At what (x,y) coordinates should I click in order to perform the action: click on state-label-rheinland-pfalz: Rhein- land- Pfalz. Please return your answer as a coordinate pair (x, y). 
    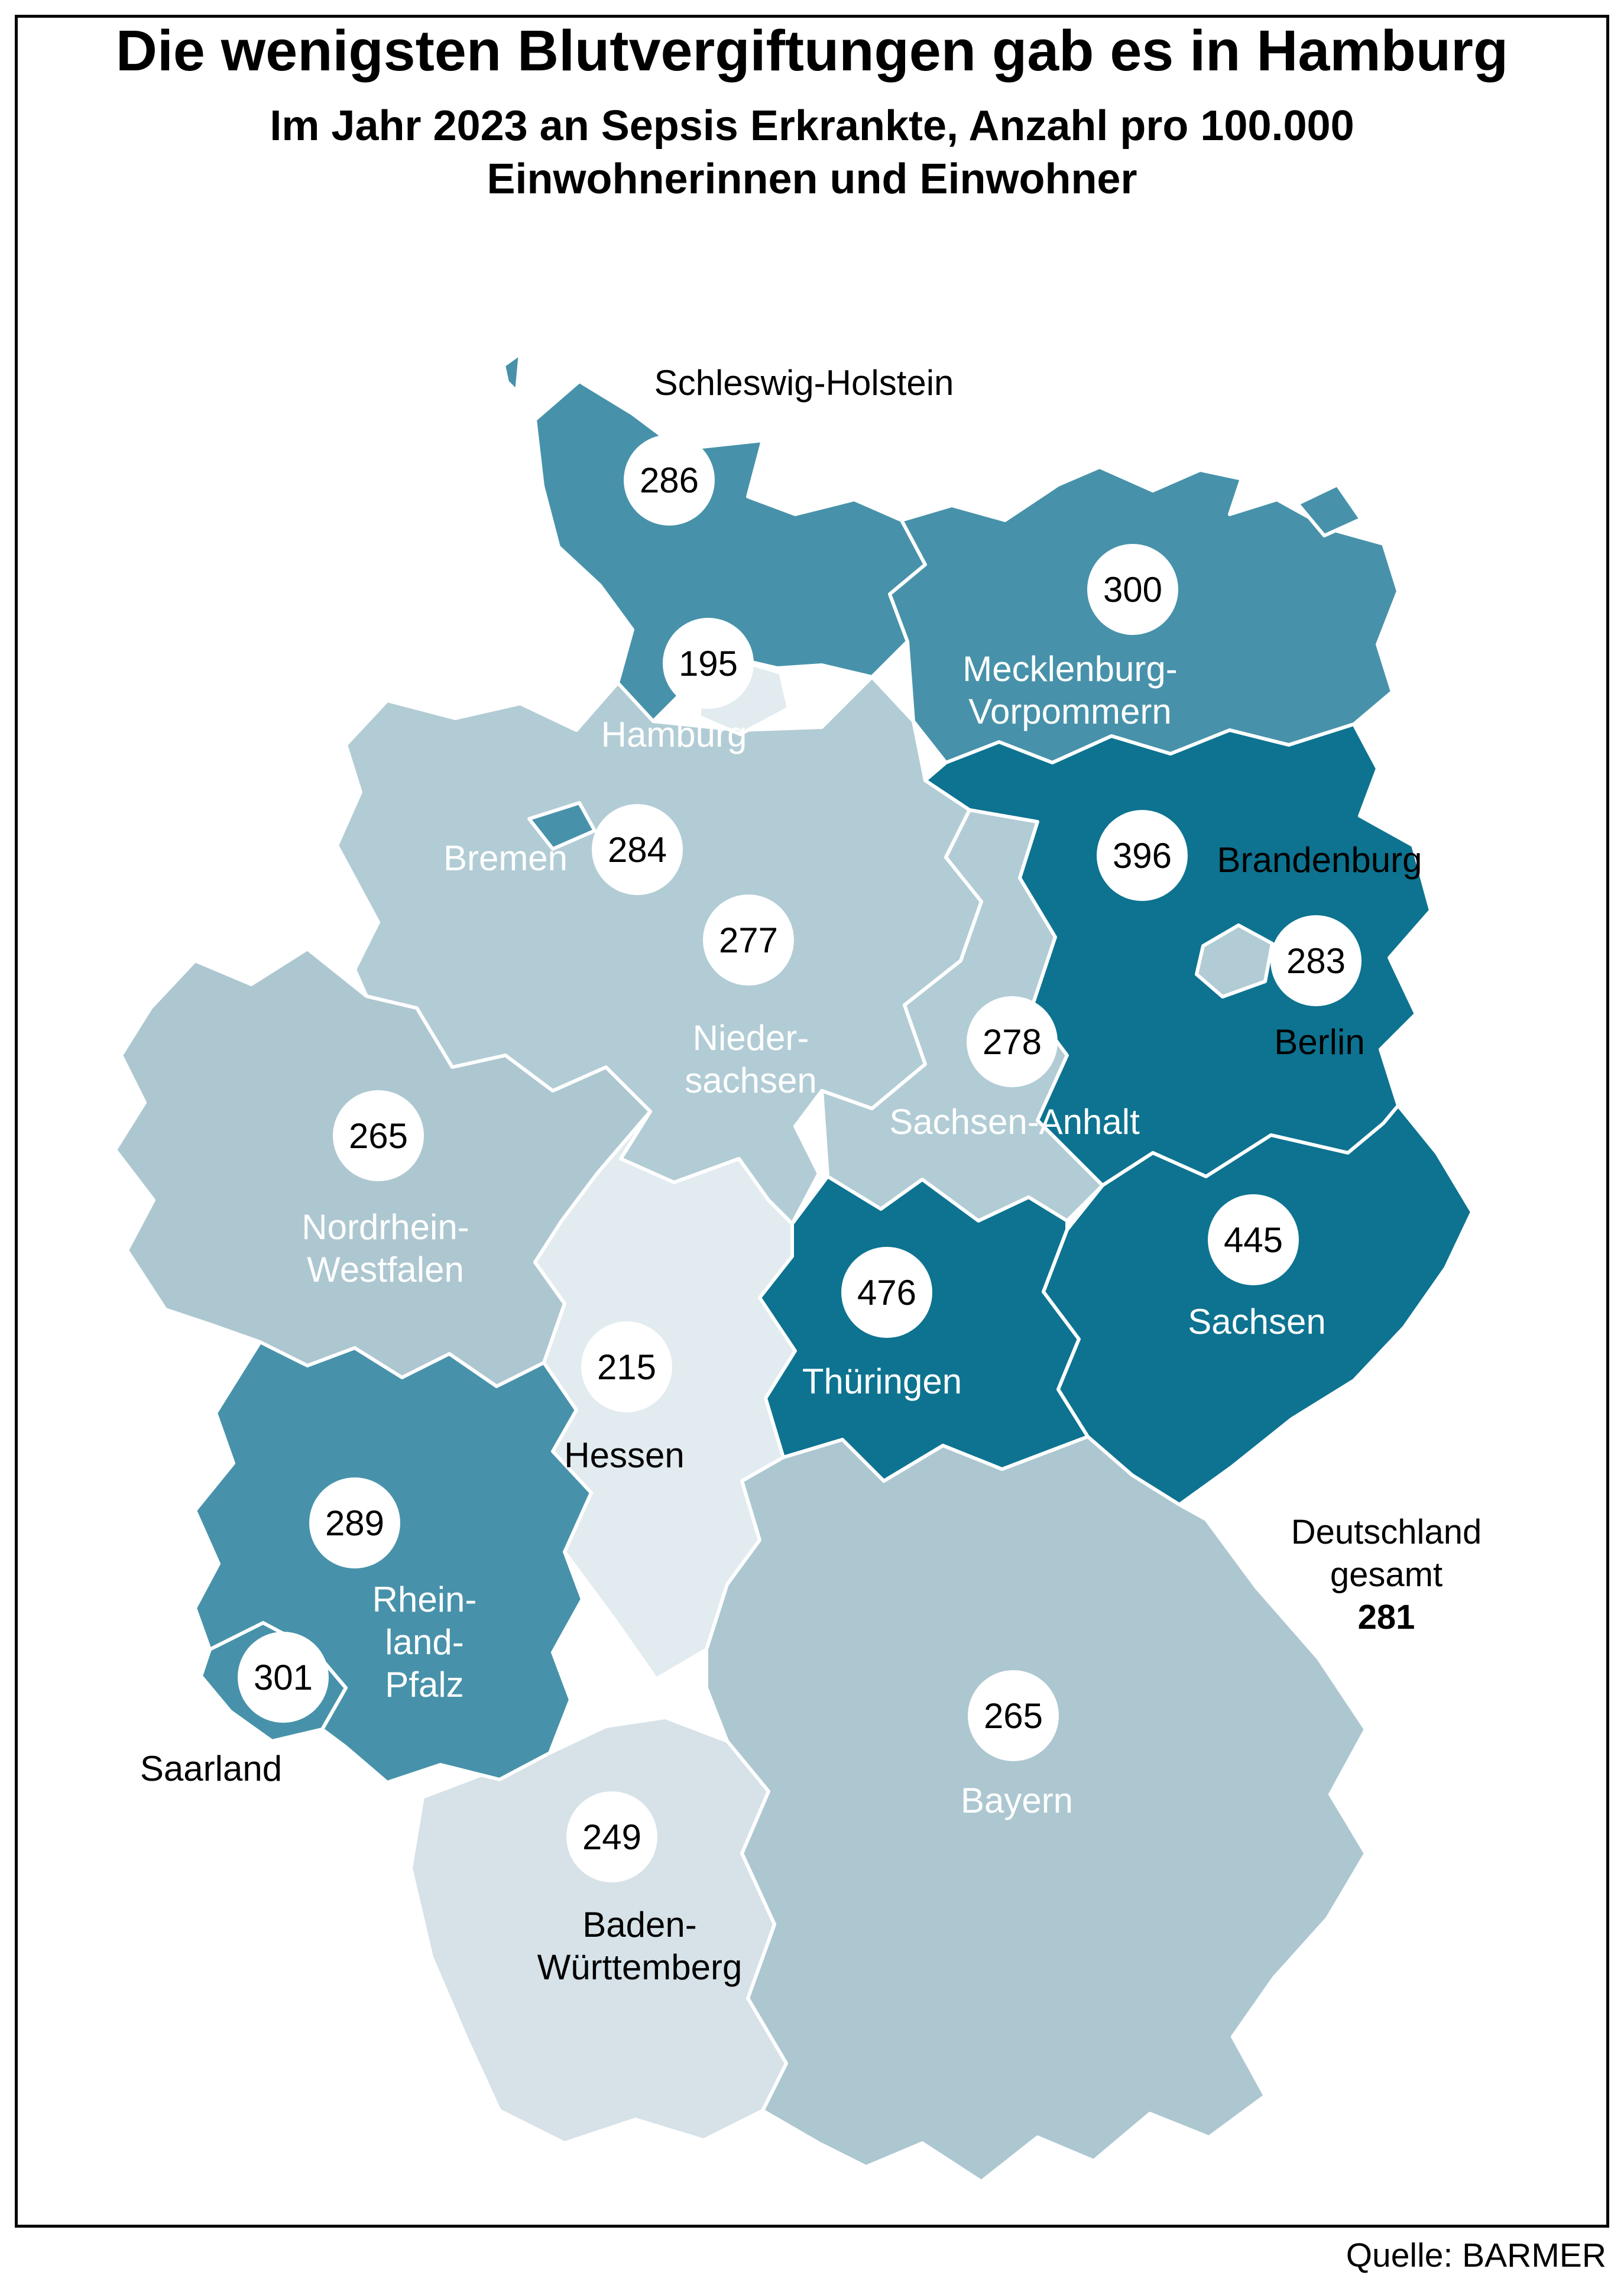
    Looking at the image, I should click on (424, 1642).